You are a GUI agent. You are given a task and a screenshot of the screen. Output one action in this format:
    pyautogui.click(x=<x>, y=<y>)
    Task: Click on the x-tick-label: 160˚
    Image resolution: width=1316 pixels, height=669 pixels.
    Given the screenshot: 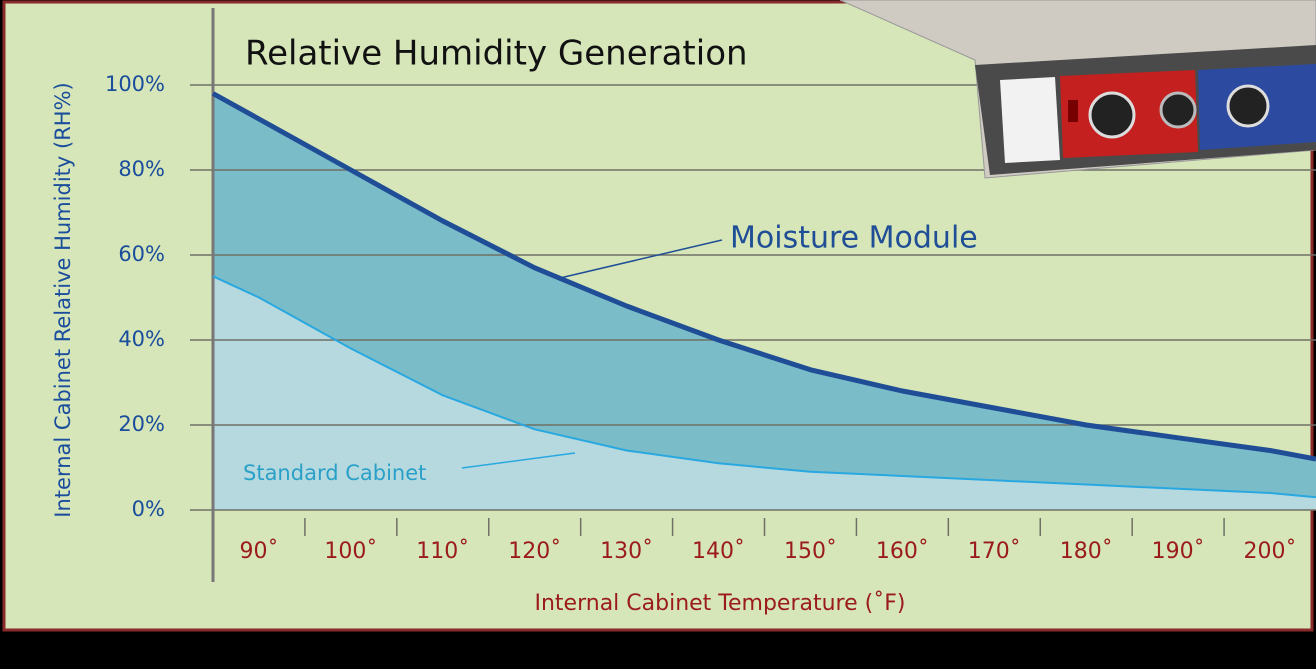 What is the action you would take?
    pyautogui.click(x=902, y=551)
    